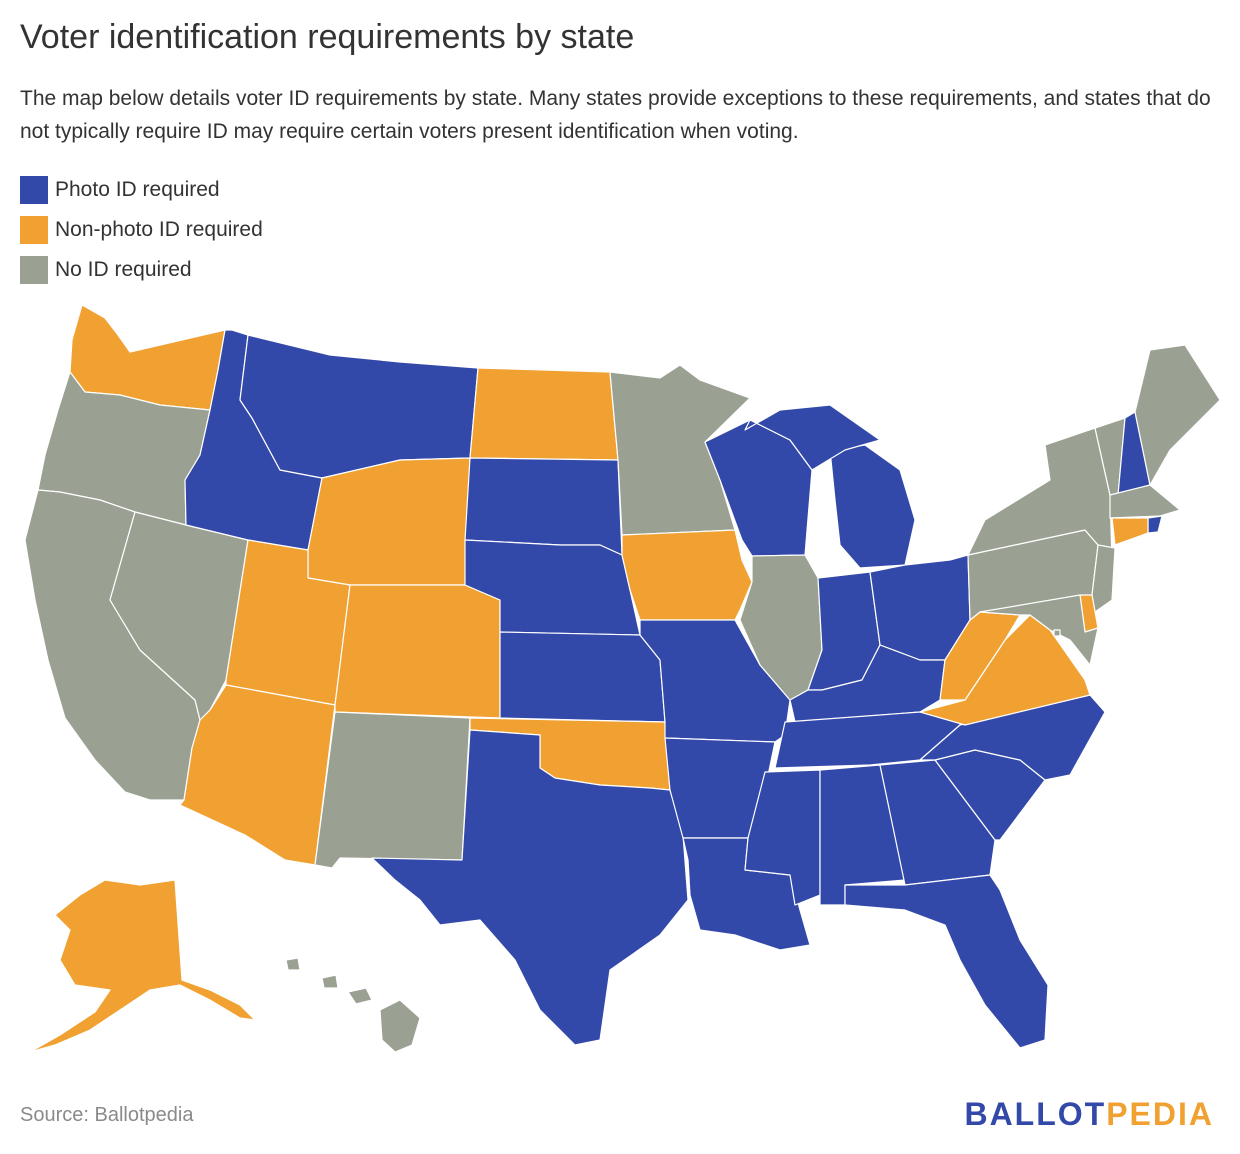 The width and height of the screenshot is (1240, 1154). Describe the element at coordinates (107, 1115) in the screenshot. I see `source-note: Source: Ballotpedia` at that location.